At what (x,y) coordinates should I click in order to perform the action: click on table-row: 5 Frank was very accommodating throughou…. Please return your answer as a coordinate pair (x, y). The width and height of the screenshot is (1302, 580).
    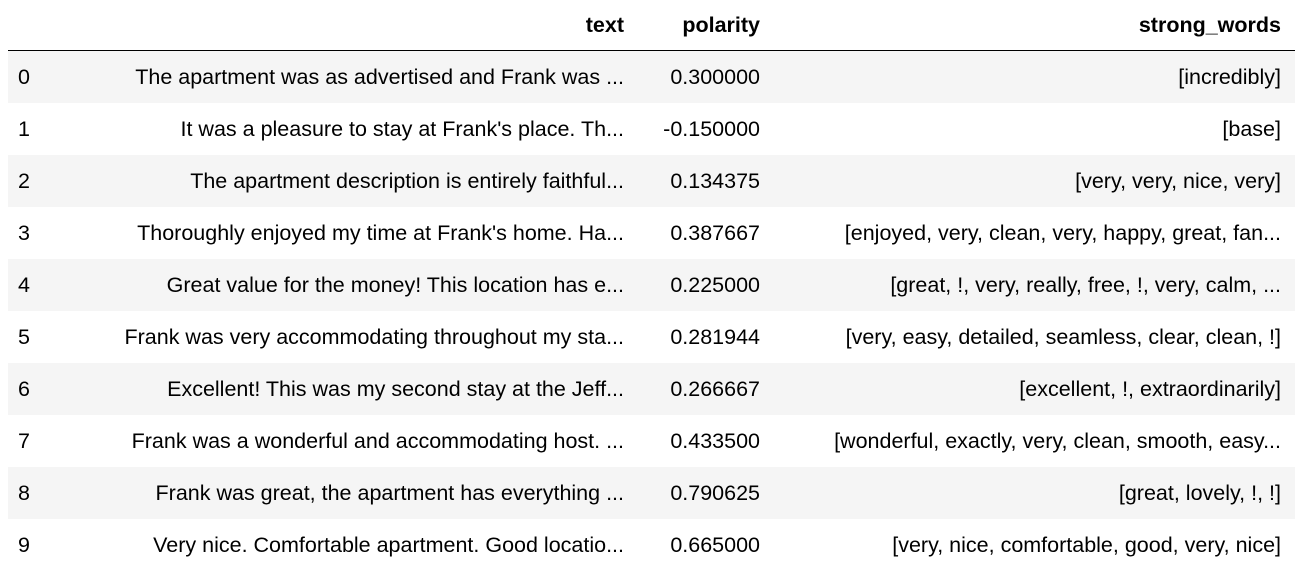
    Looking at the image, I should click on (651, 337).